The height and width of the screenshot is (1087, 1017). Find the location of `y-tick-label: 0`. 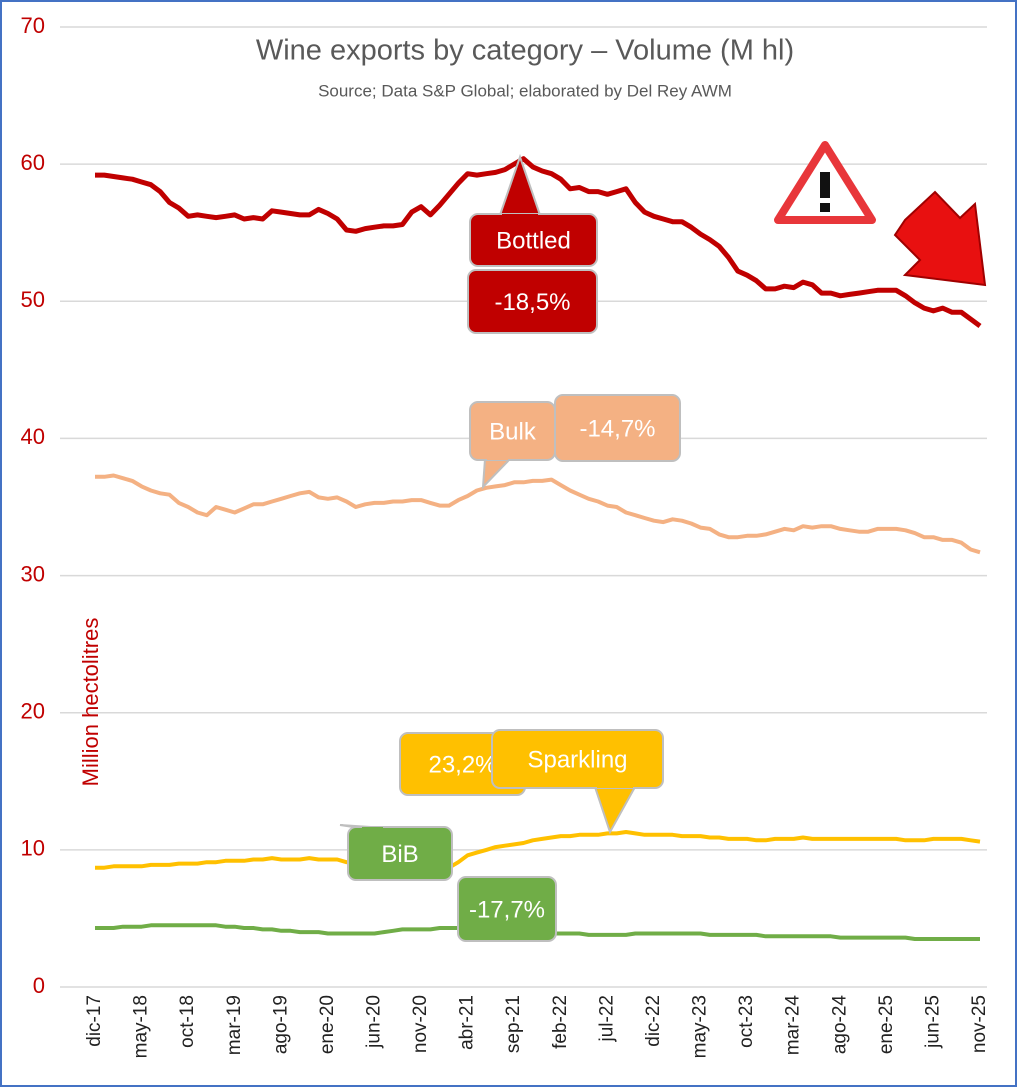

y-tick-label: 0 is located at coordinates (39, 985).